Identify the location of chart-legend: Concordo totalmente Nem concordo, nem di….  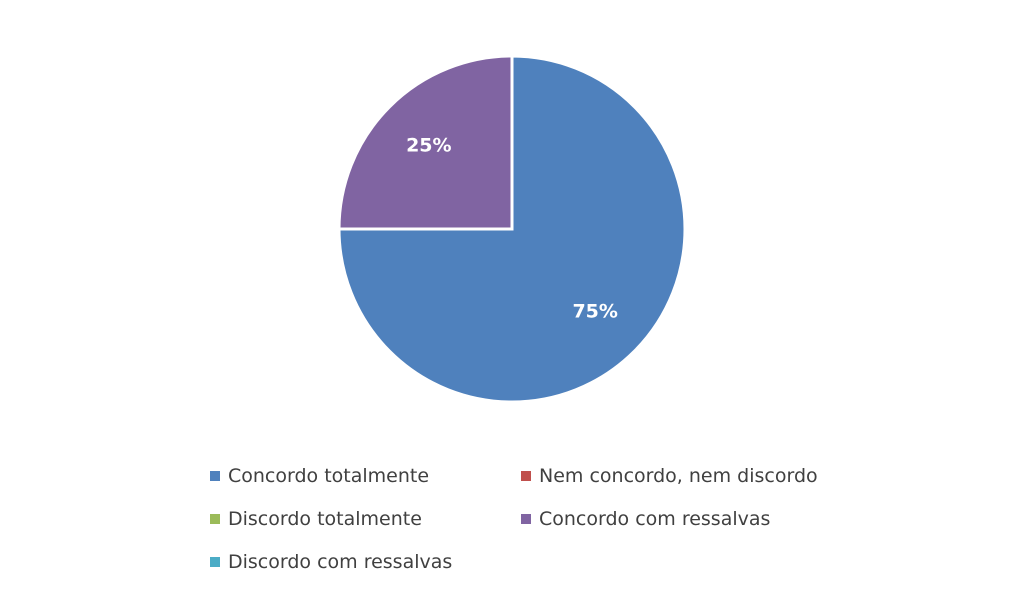
(530, 518).